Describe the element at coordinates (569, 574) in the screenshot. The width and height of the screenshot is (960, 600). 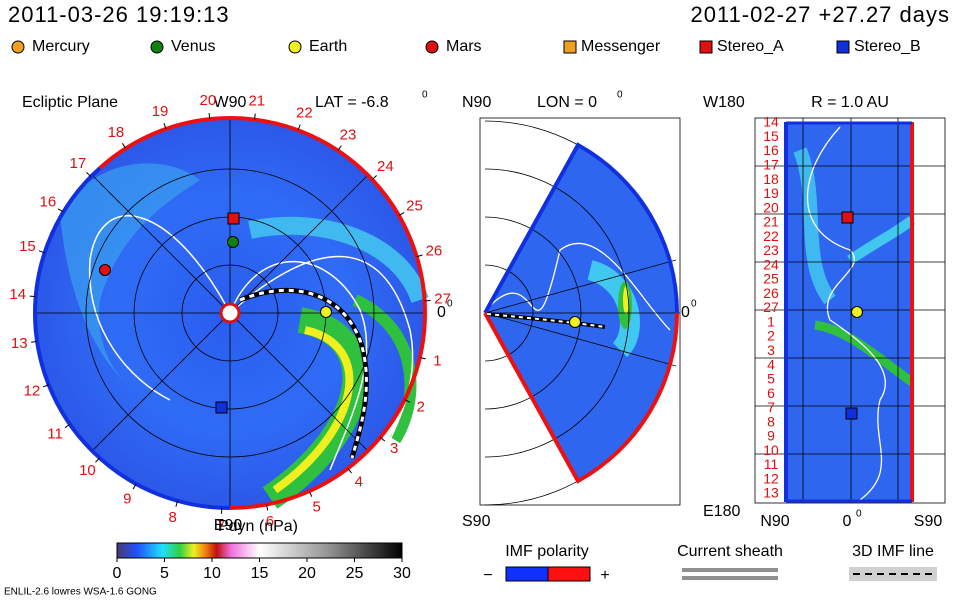
I see `positive-swatch` at that location.